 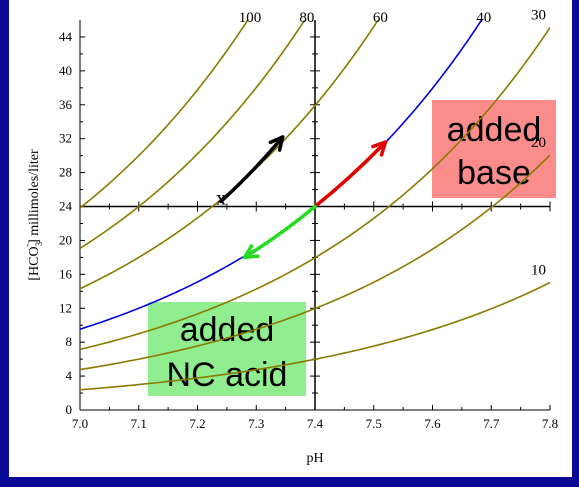 What do you see at coordinates (65, 172) in the screenshot?
I see `y-tick-label: 28` at bounding box center [65, 172].